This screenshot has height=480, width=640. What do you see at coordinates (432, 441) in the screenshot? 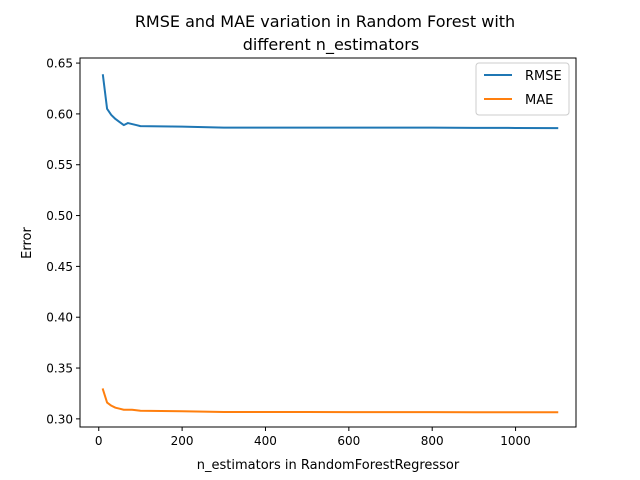
I see `x-tick-label: 800` at bounding box center [432, 441].